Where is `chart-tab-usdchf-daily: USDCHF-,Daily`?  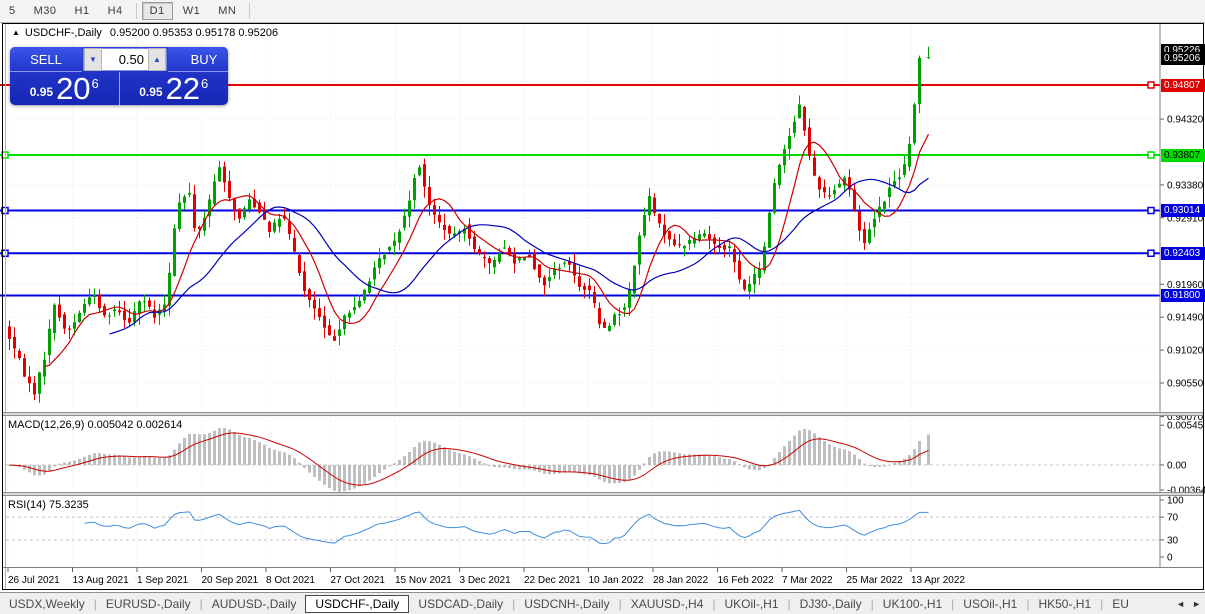 chart-tab-usdchf-daily: USDCHF-,Daily is located at coordinates (357, 604).